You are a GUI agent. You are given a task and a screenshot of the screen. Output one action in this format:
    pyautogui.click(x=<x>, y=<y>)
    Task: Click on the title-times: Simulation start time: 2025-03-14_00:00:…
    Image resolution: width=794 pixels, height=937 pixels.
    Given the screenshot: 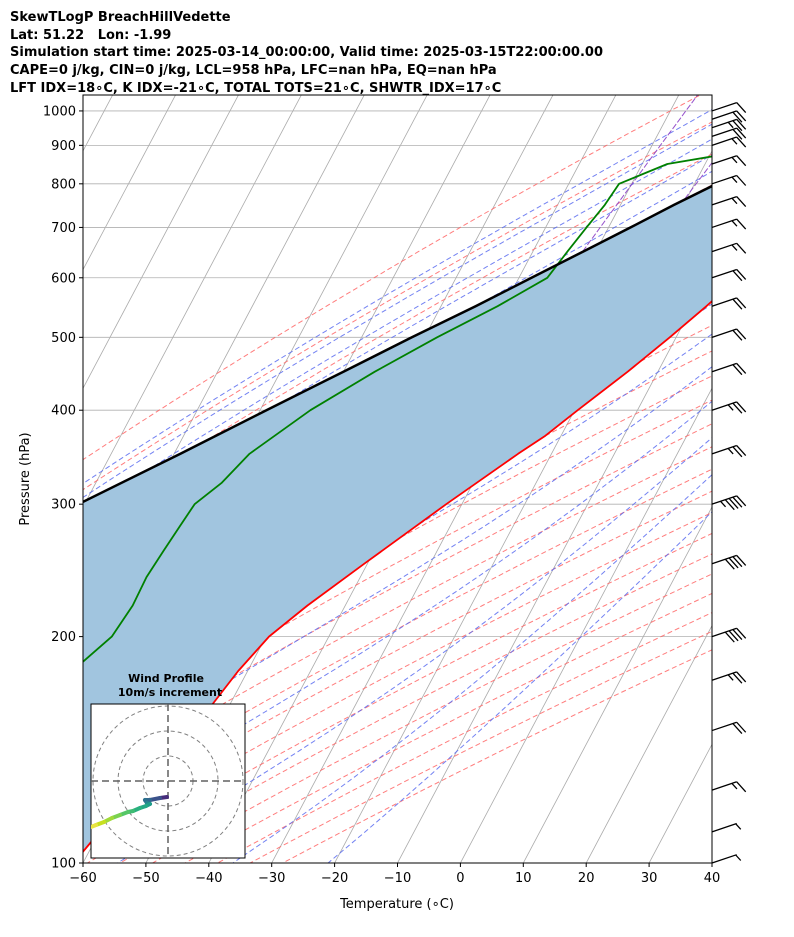 What is the action you would take?
    pyautogui.click(x=306, y=53)
    